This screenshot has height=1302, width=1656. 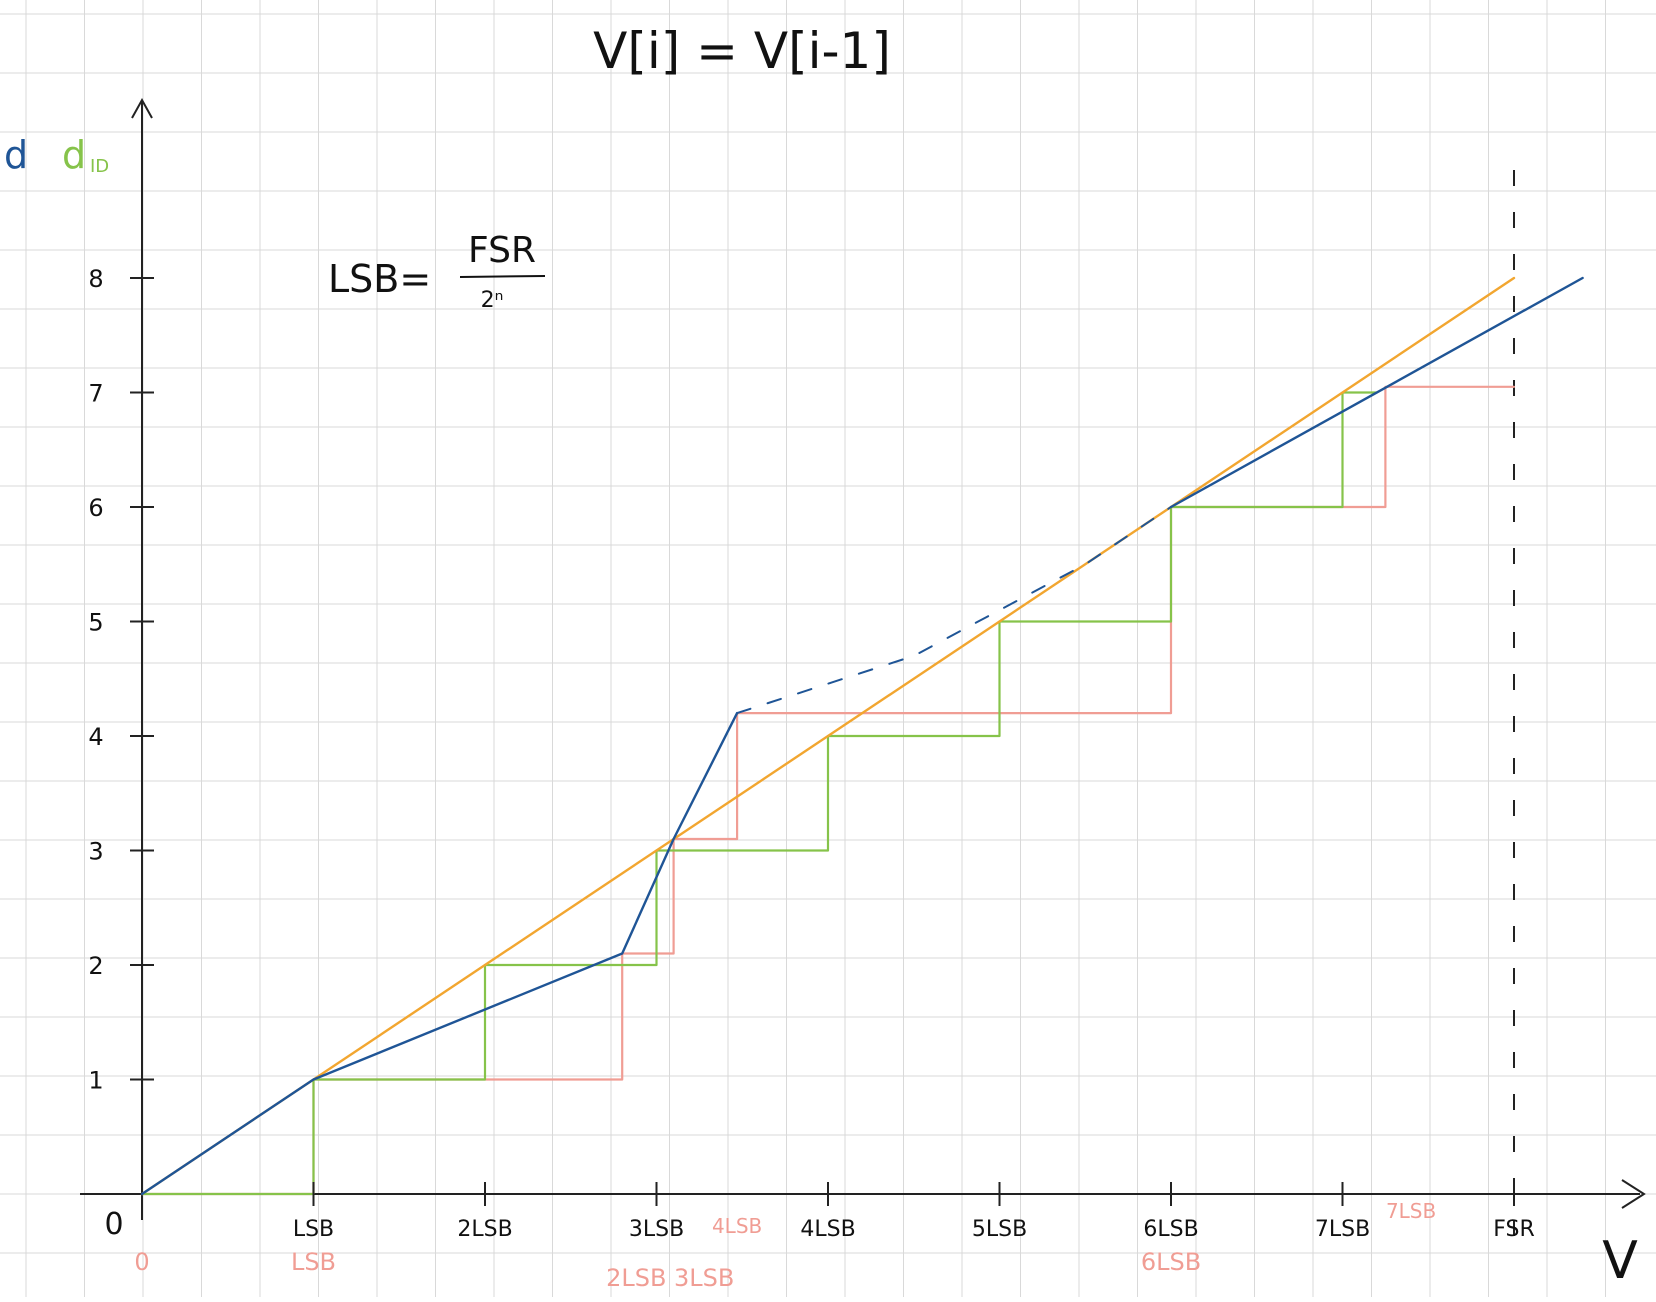 What do you see at coordinates (95, 1081) in the screenshot?
I see `y-tick-label: 1` at bounding box center [95, 1081].